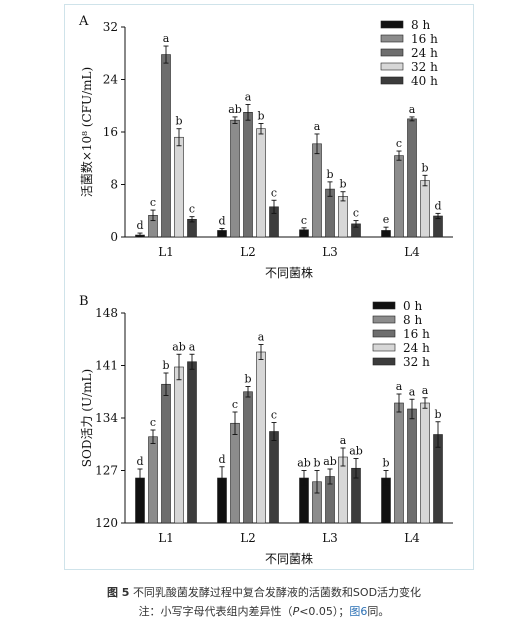  Describe the element at coordinates (330, 252) in the screenshot. I see `panel-a-x-tick-label: L3` at that location.